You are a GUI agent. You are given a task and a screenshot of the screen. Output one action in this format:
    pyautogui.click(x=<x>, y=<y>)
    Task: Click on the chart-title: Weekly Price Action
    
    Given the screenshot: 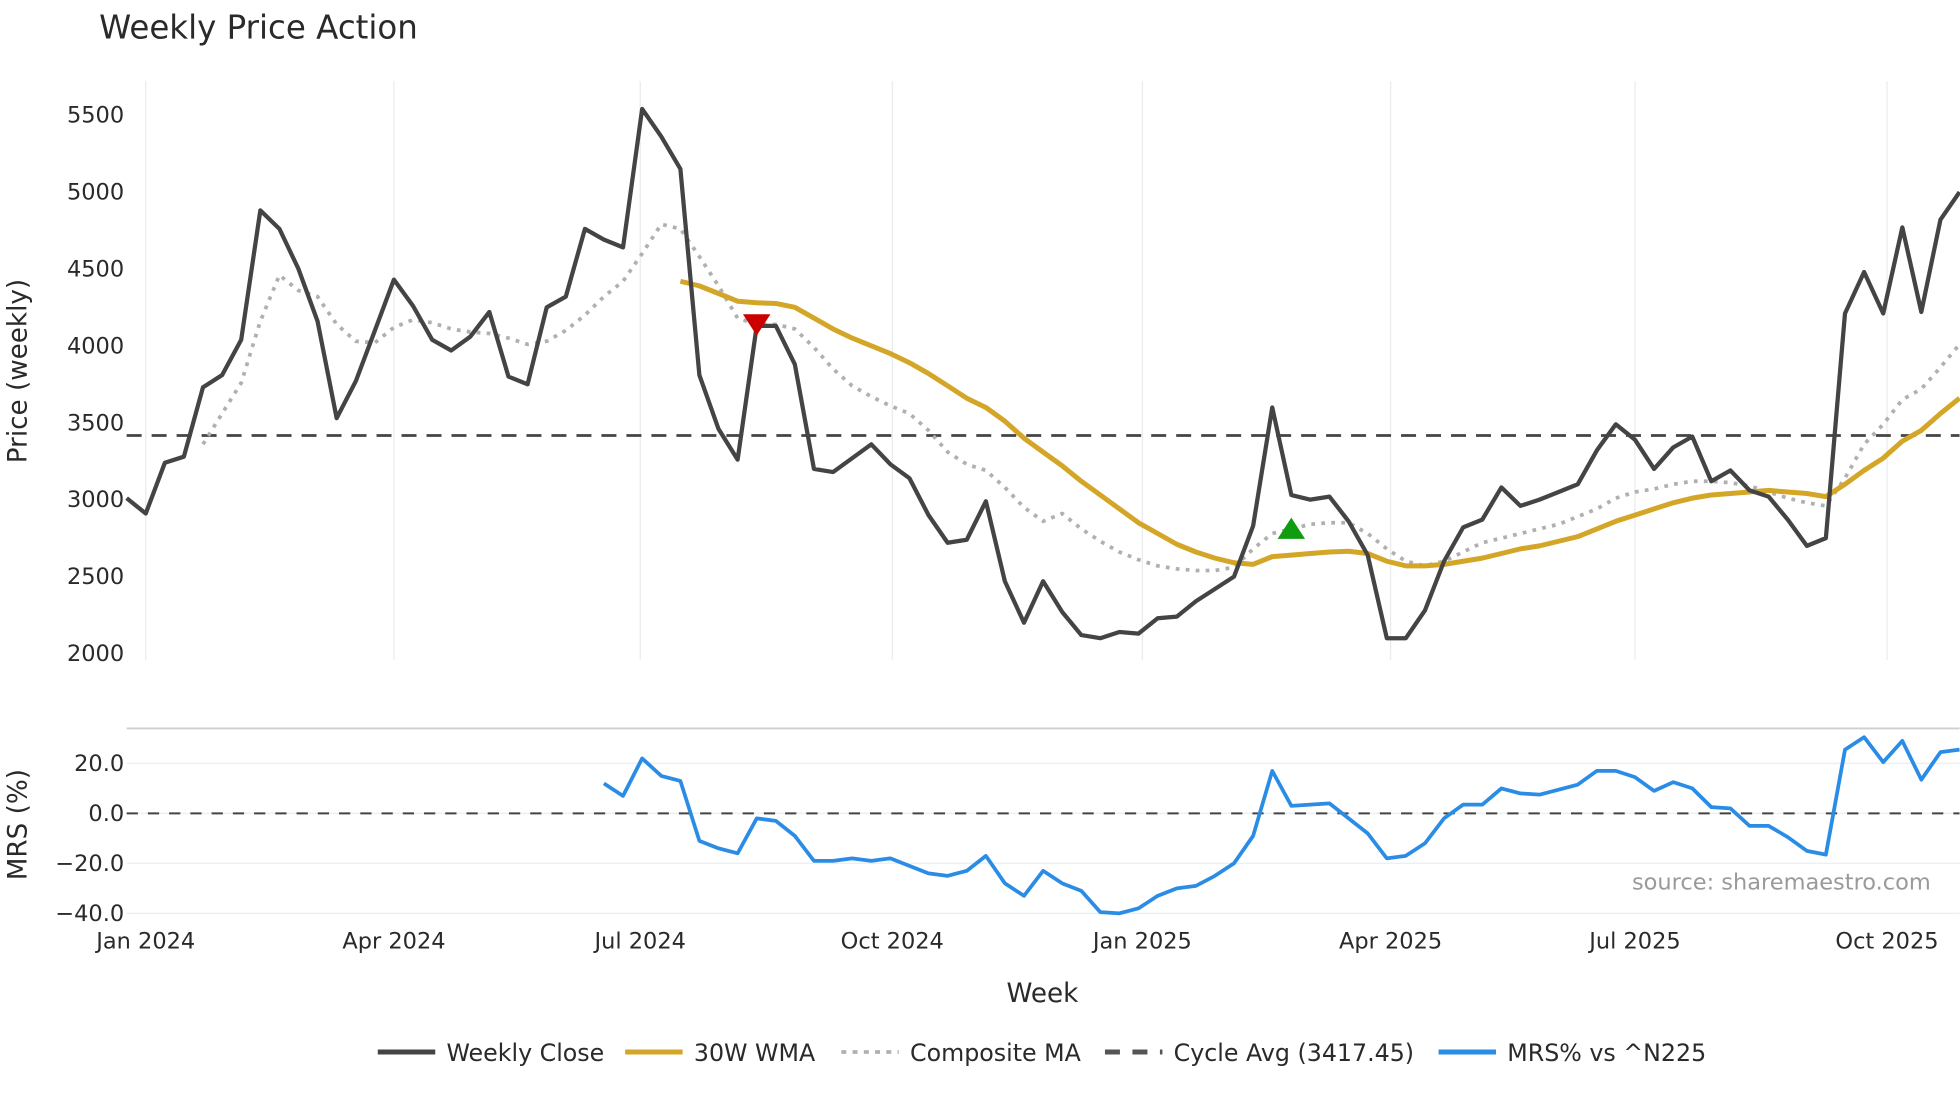 What is the action you would take?
    pyautogui.click(x=258, y=28)
    